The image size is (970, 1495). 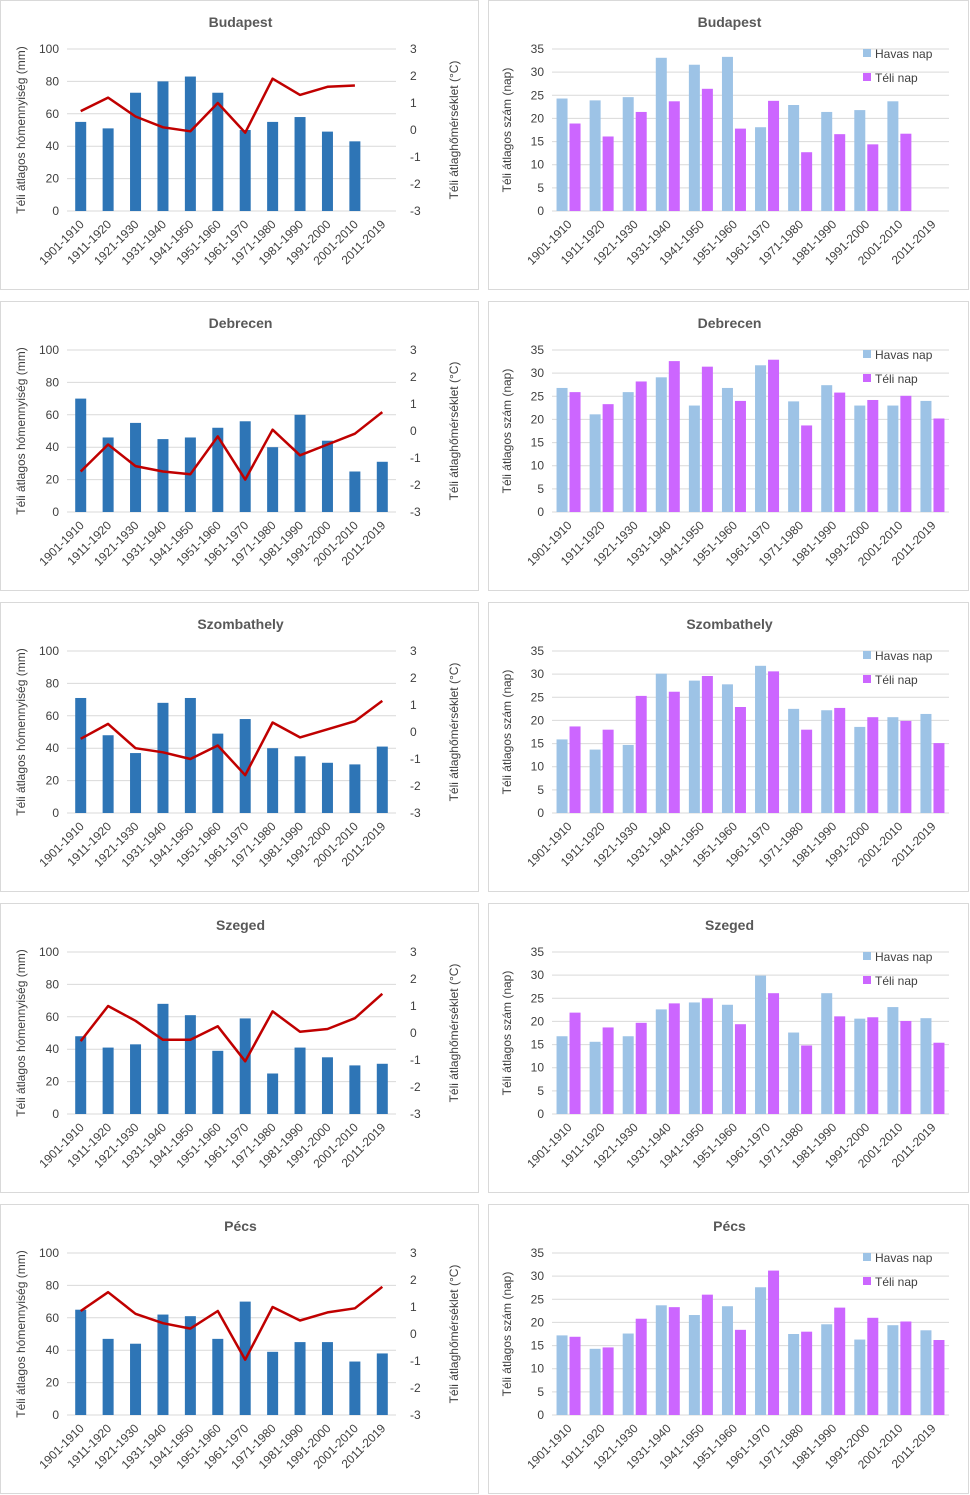 I want to click on y2-tick-label: 0, so click(x=413, y=1033).